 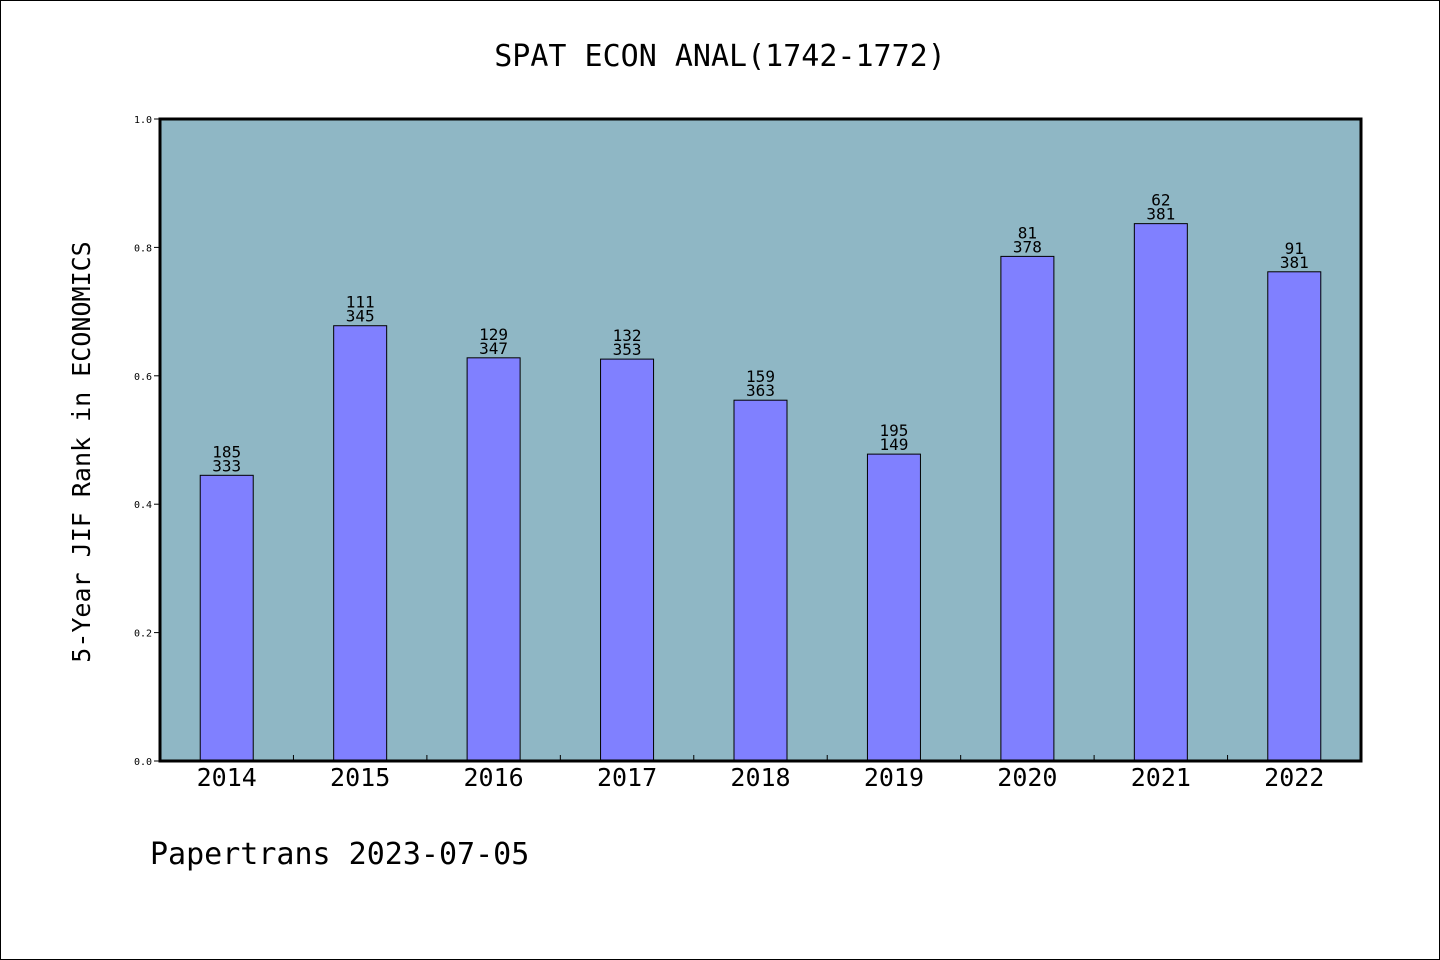 What do you see at coordinates (760, 390) in the screenshot?
I see `bar-label-bottom: 363` at bounding box center [760, 390].